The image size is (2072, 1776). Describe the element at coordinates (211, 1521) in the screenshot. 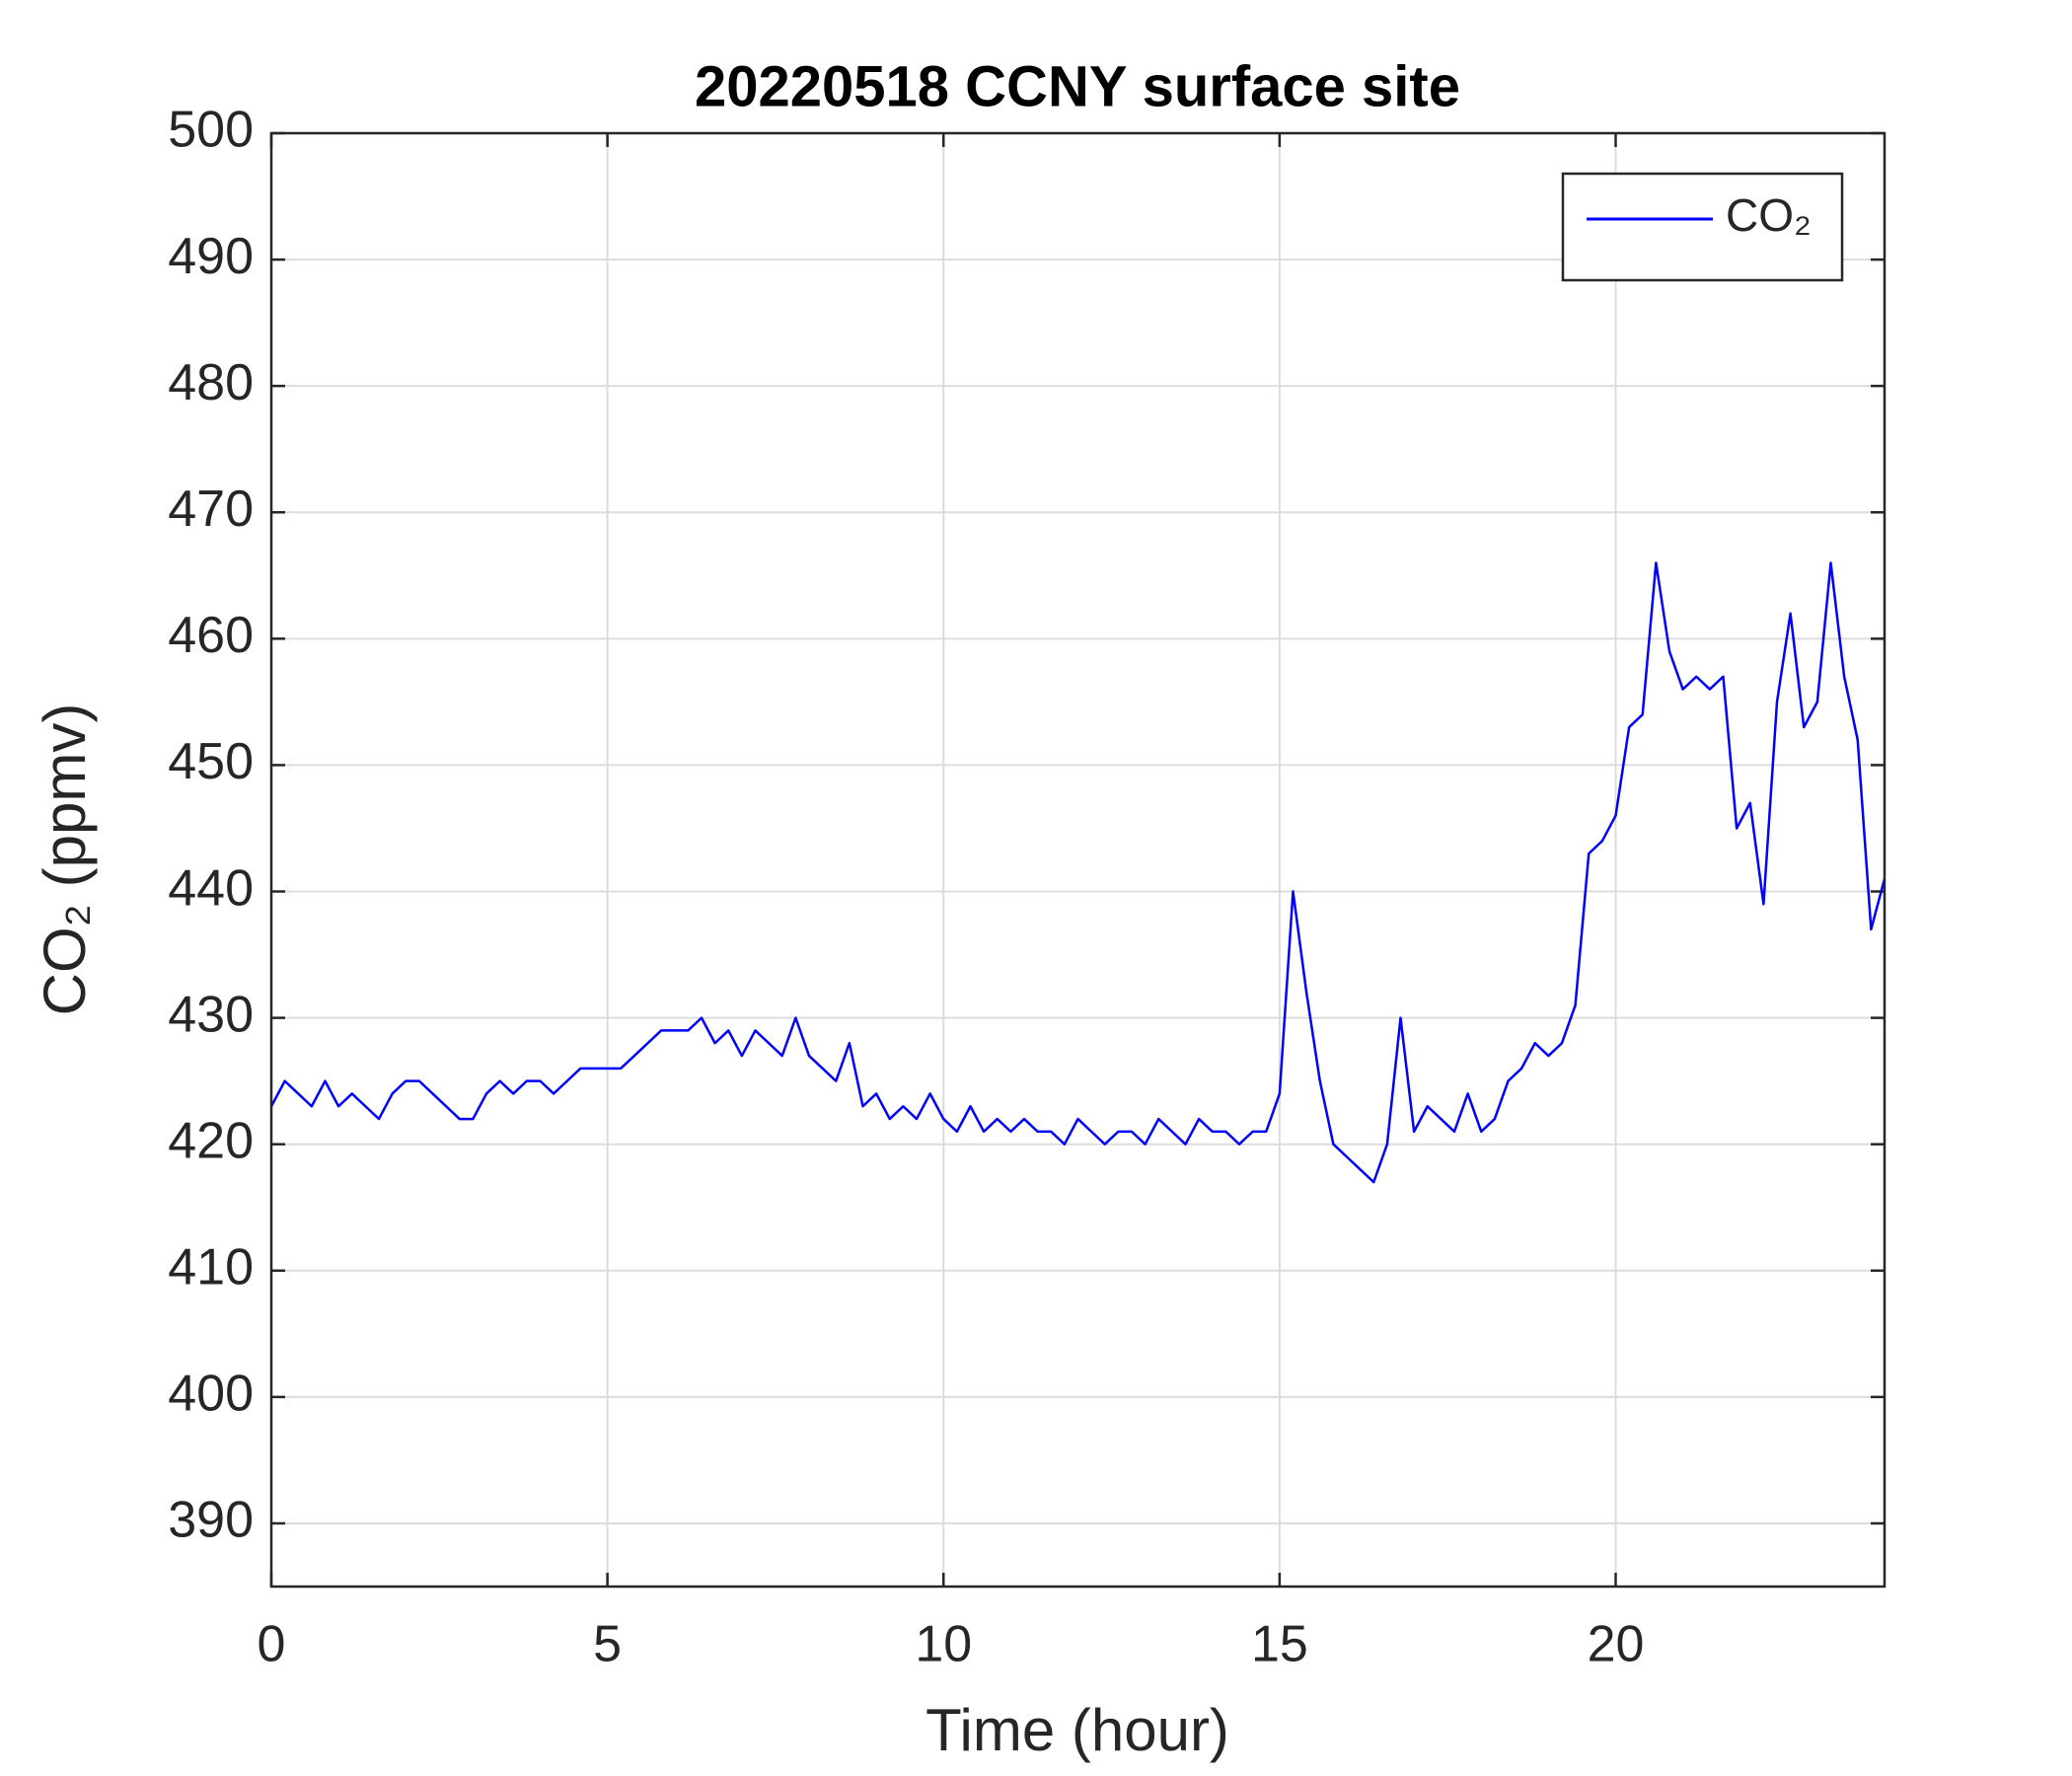

I see `y-tick-label: 390` at that location.